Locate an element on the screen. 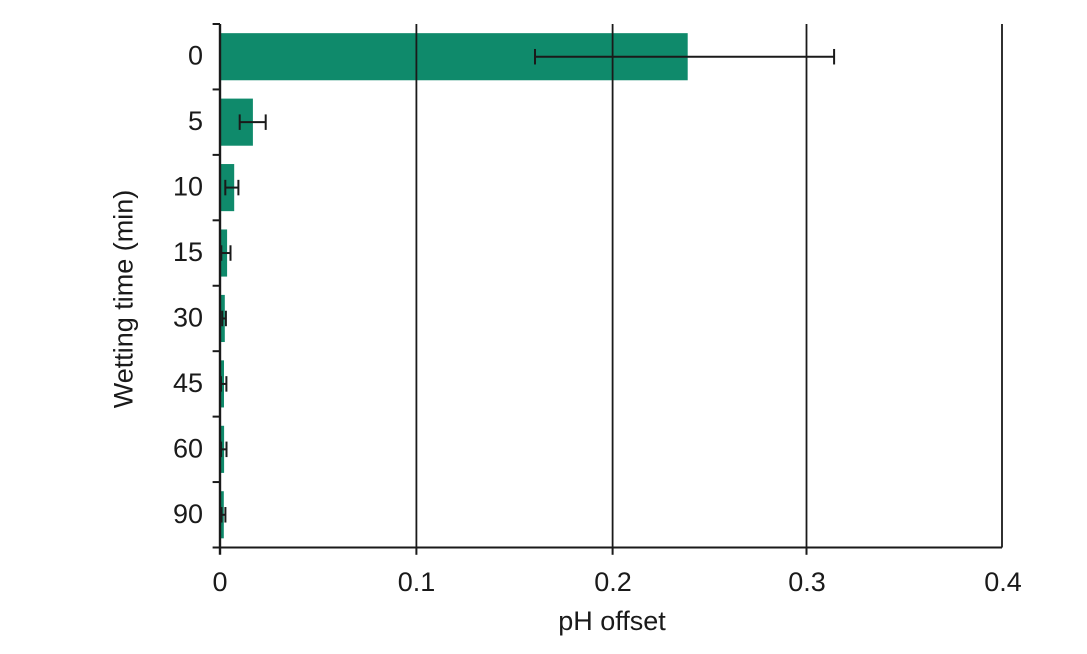 This screenshot has height=654, width=1087. svg-text: 45 is located at coordinates (188, 383).